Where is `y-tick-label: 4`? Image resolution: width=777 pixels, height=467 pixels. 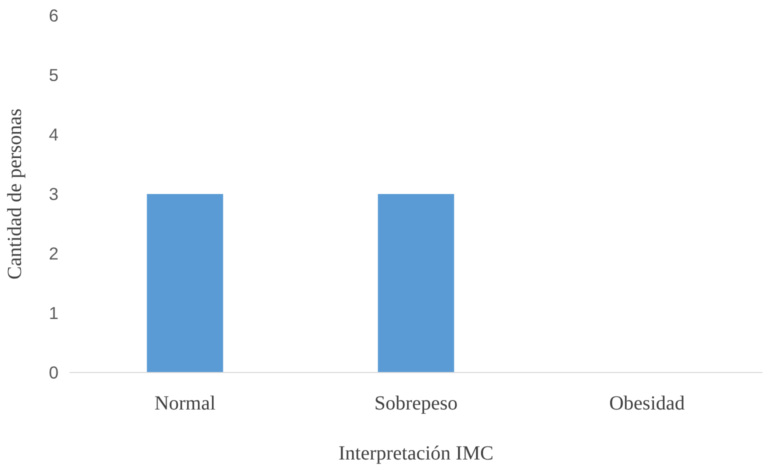
y-tick-label: 4 is located at coordinates (53, 134).